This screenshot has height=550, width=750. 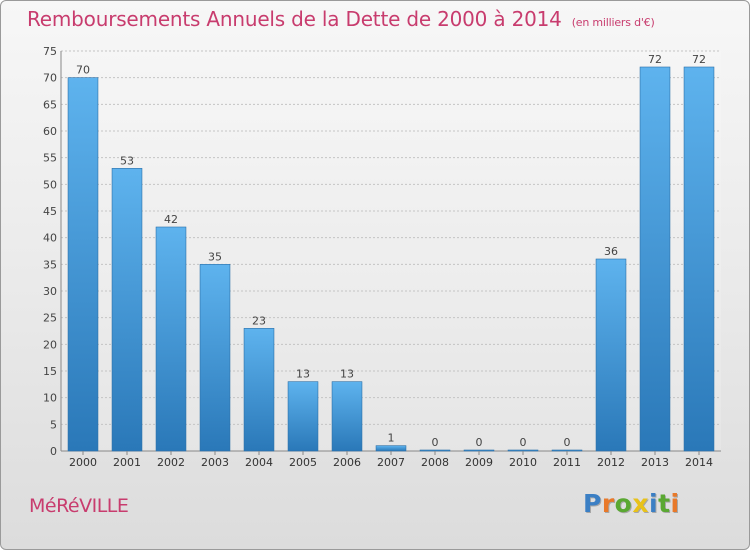 What do you see at coordinates (50, 184) in the screenshot?
I see `y-tick-label: 50` at bounding box center [50, 184].